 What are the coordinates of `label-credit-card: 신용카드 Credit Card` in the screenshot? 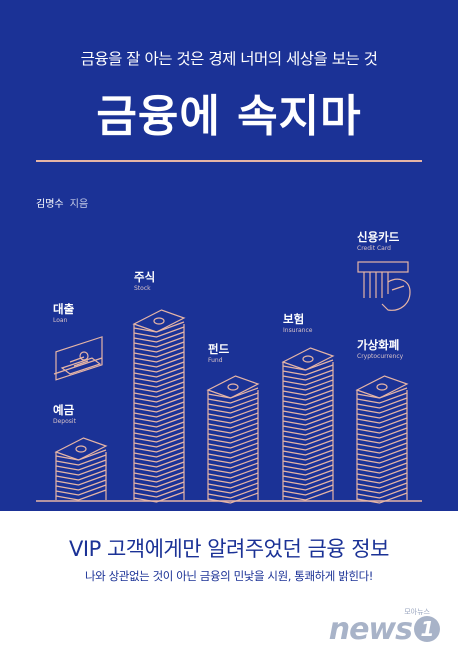 It's located at (378, 242).